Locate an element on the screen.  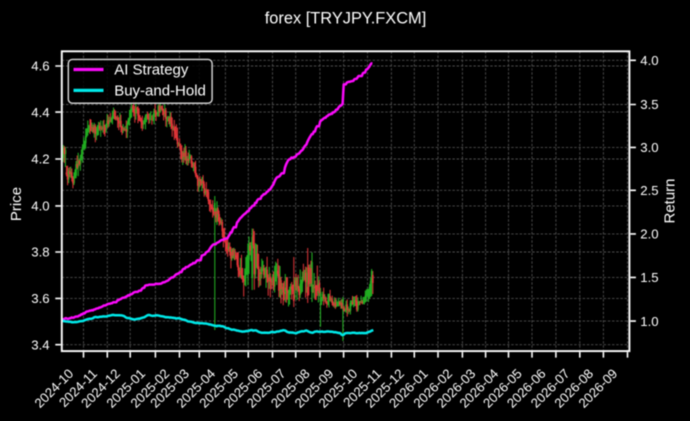
svg-text: Buy-and-Hold is located at coordinates (160, 91).